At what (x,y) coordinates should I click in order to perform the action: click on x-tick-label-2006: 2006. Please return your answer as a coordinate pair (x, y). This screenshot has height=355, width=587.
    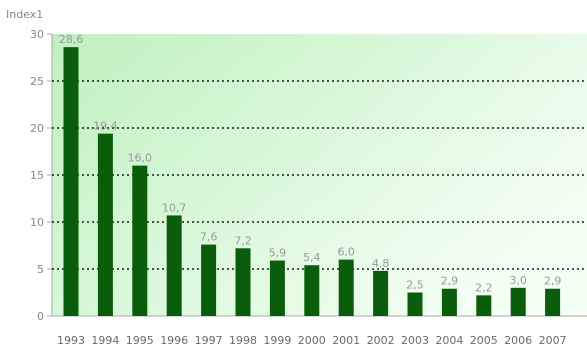
    Looking at the image, I should click on (518, 340).